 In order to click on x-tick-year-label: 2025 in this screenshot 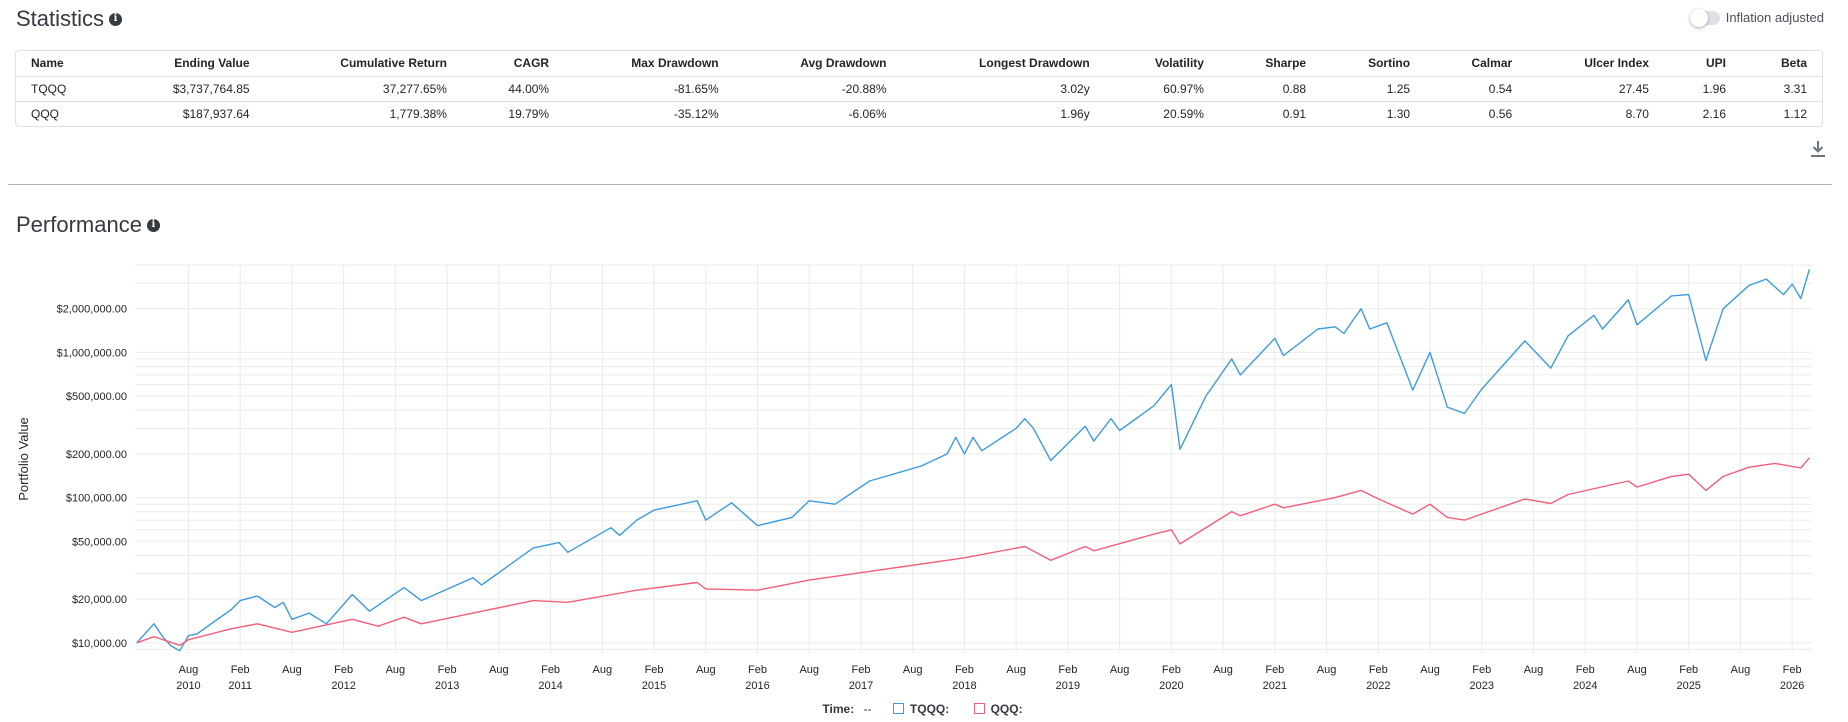, I will do `click(1688, 686)`.